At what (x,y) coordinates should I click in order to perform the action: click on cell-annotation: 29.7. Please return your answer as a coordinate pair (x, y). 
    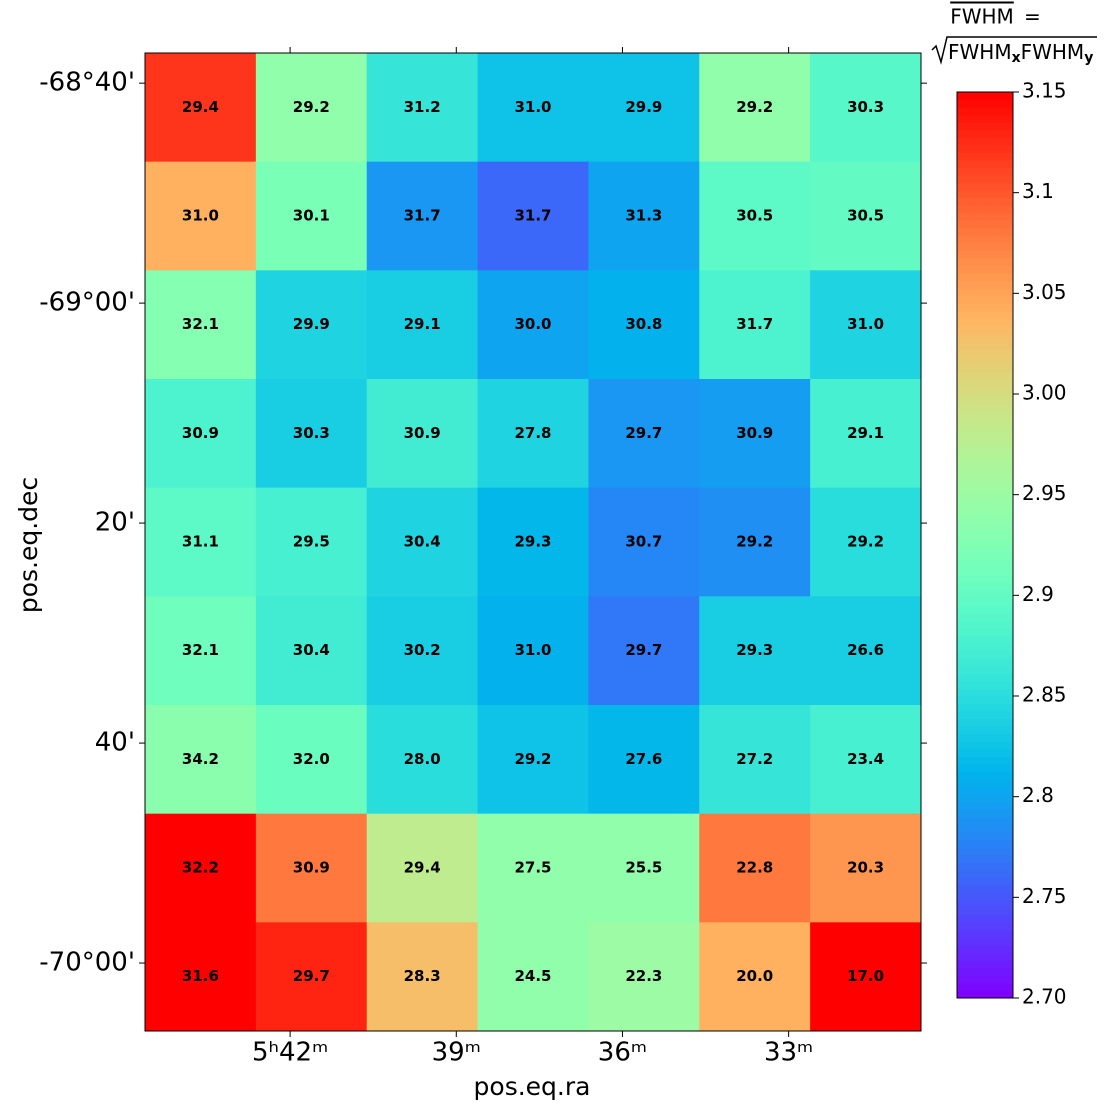
    Looking at the image, I should click on (643, 650).